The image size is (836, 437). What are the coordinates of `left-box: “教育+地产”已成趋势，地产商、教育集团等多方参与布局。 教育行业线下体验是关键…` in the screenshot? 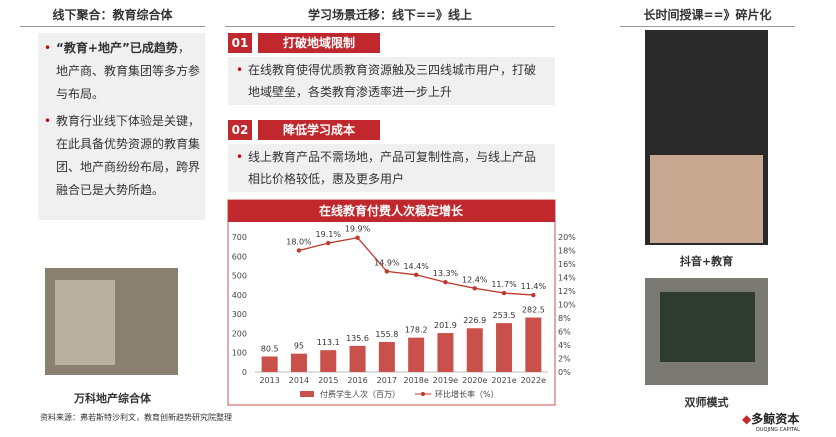 It's located at (121, 126).